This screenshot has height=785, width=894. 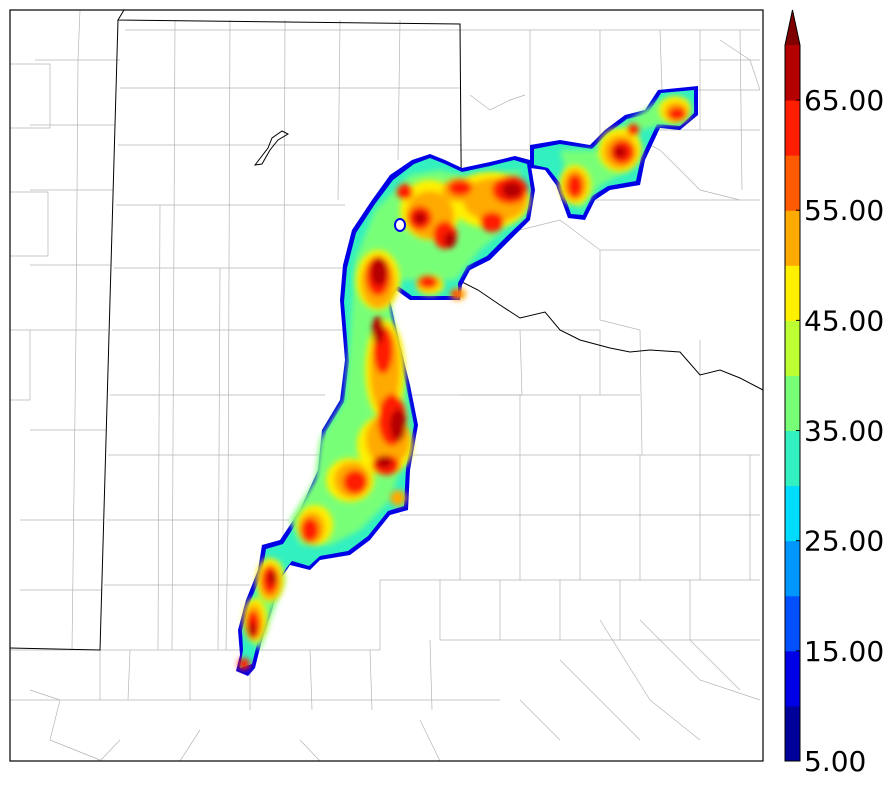 What do you see at coordinates (400, 225) in the screenshot?
I see `echo-hole` at bounding box center [400, 225].